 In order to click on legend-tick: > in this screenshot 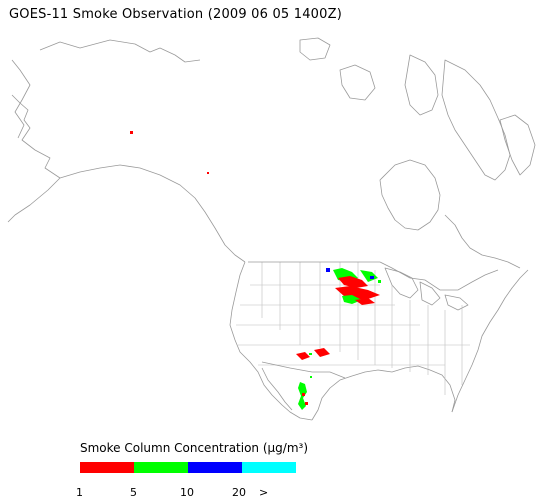, I will do `click(264, 492)`.